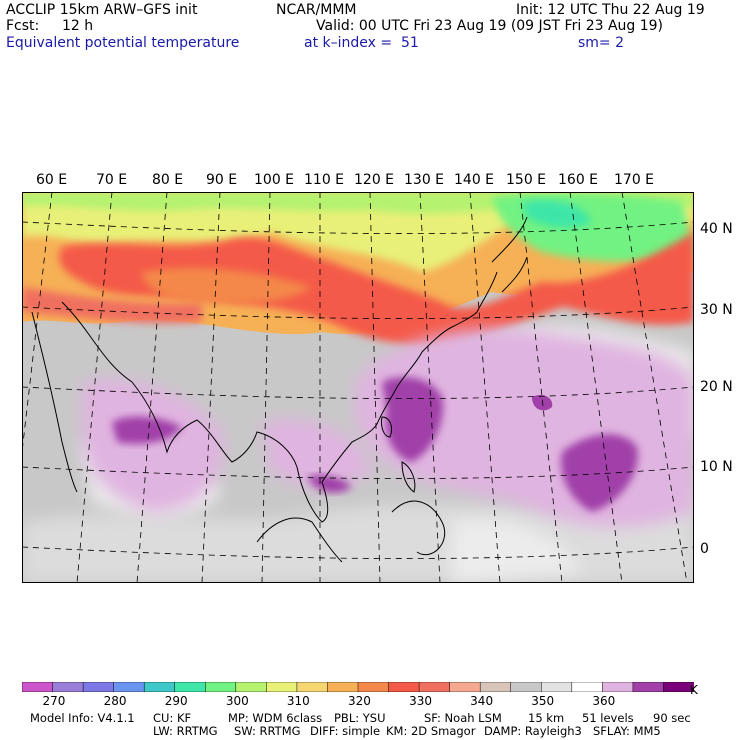  Describe the element at coordinates (52, 180) in the screenshot. I see `lon-label: 60 E` at that location.